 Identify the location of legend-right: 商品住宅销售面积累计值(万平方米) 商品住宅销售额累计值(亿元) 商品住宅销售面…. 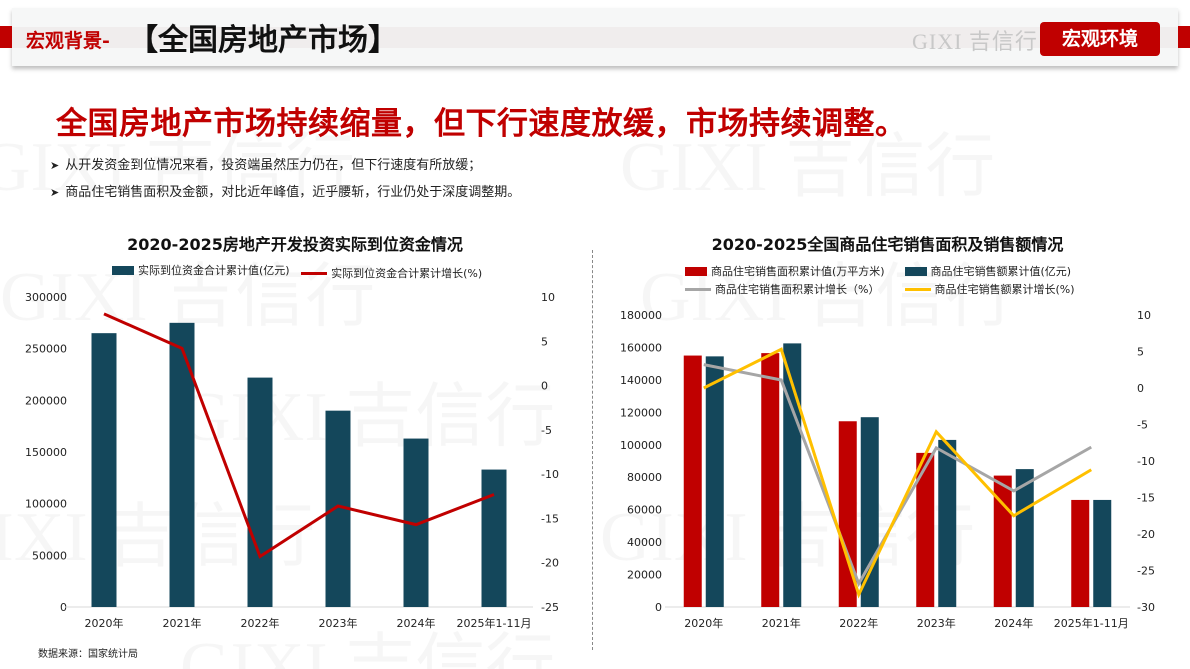
(900, 280).